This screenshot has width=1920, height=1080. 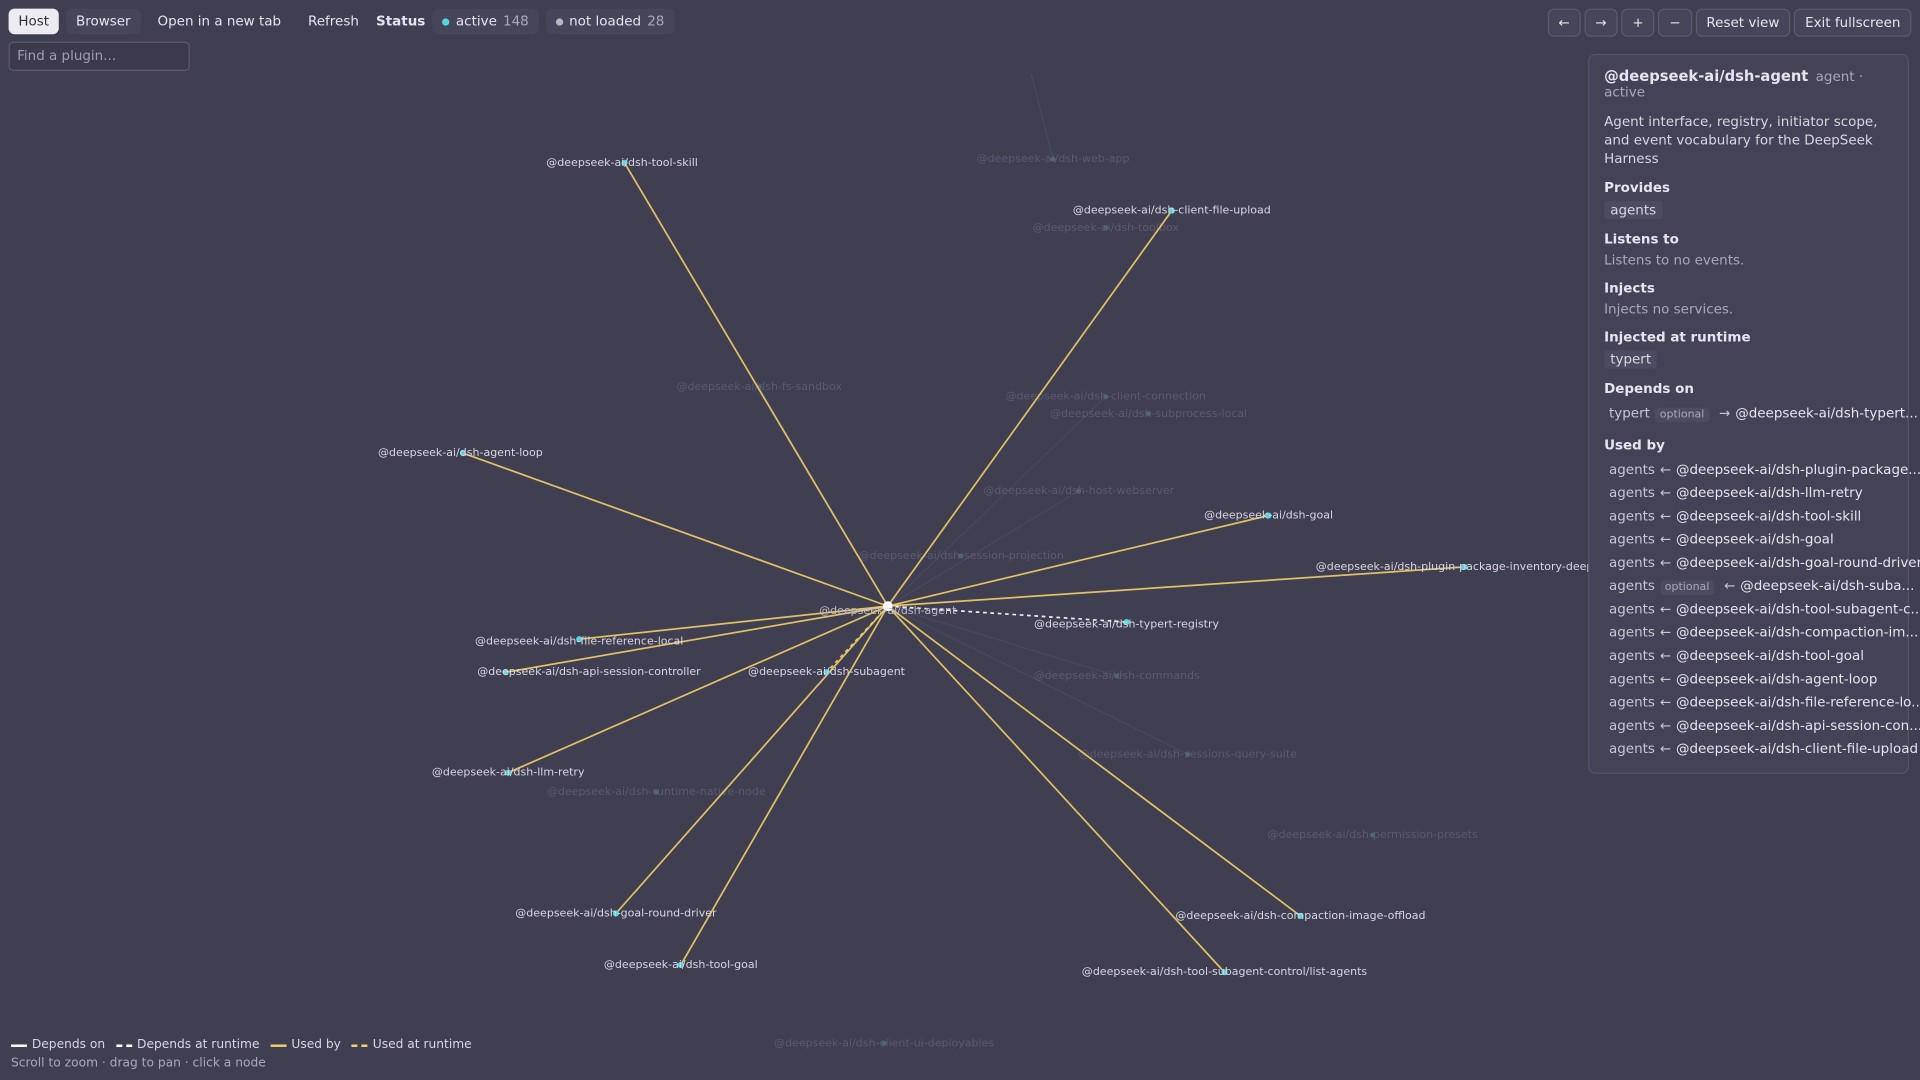 What do you see at coordinates (1769, 492) in the screenshot?
I see `relation-target: @deepseek-ai/dsh-llm-retry` at bounding box center [1769, 492].